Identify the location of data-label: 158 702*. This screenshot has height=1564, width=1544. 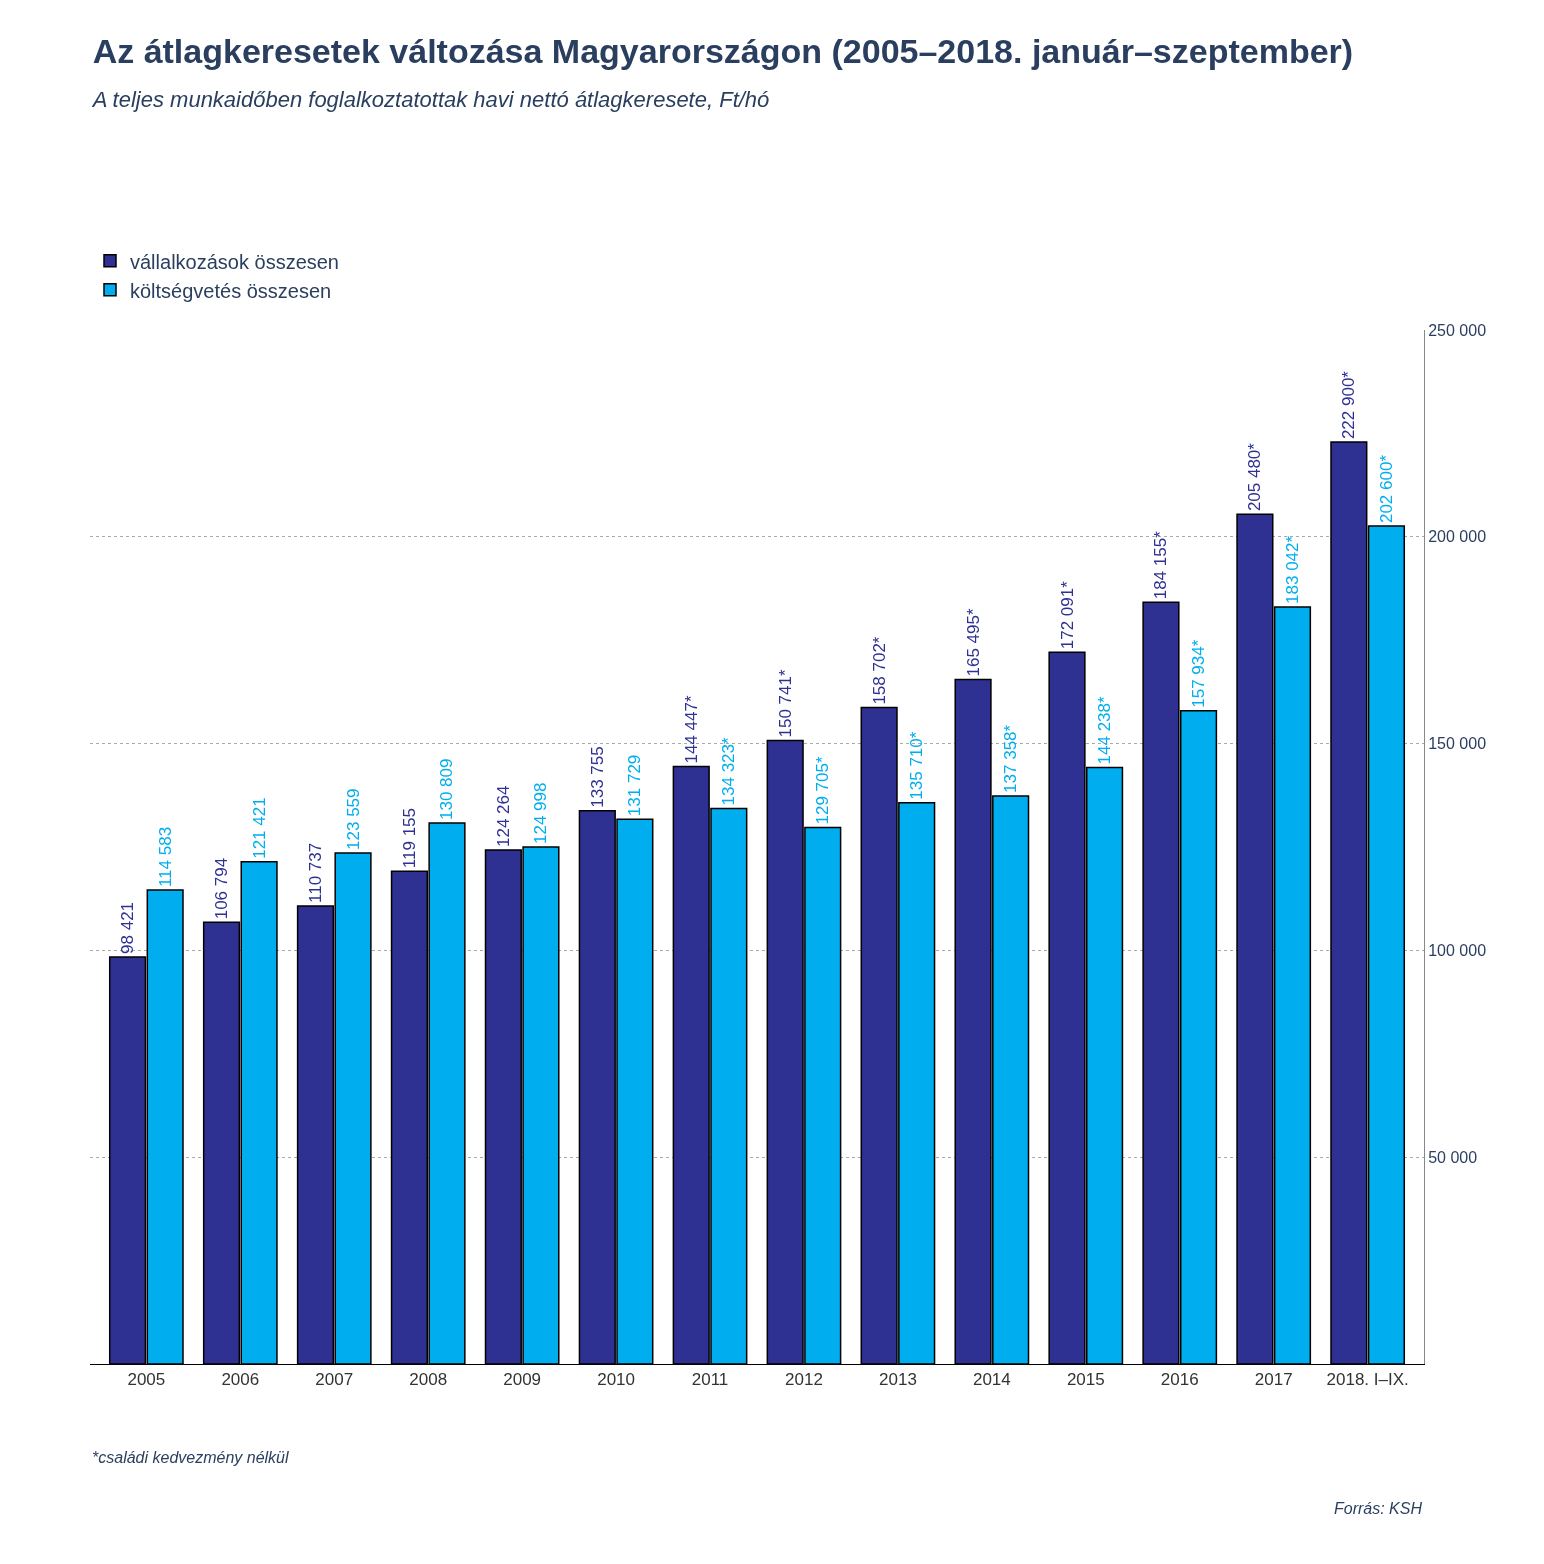
(879, 670).